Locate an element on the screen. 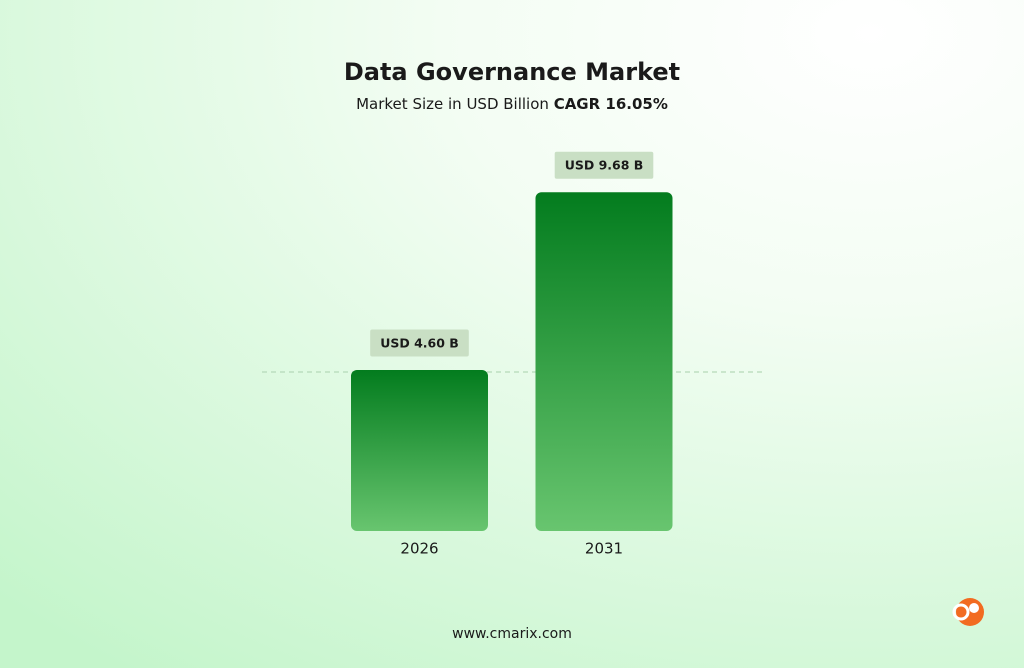 The image size is (1024, 668). x-tick-label: 2026 is located at coordinates (419, 549).